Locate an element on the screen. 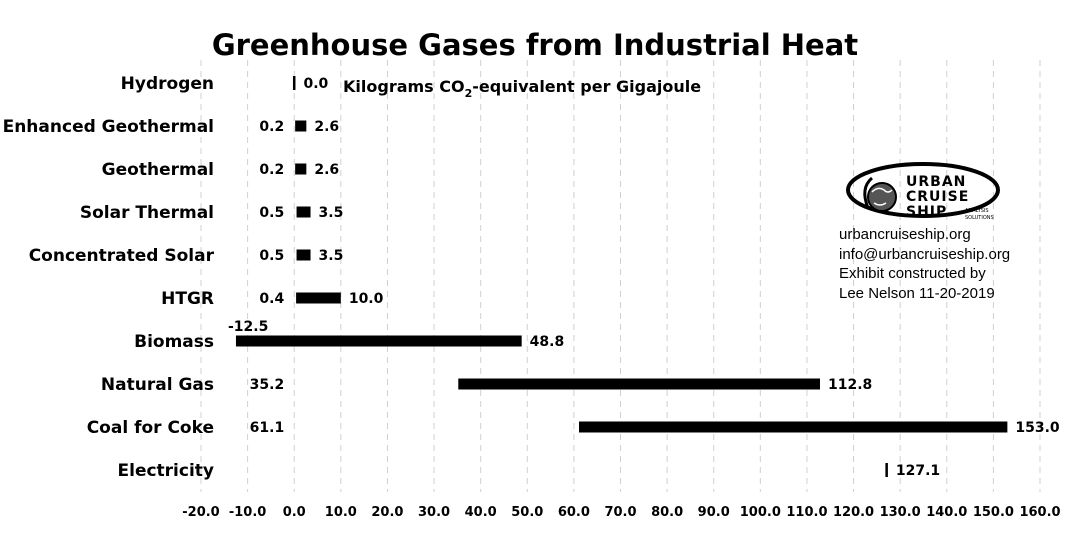 The width and height of the screenshot is (1091, 545). x-tick-label: 130.0 is located at coordinates (900, 512).